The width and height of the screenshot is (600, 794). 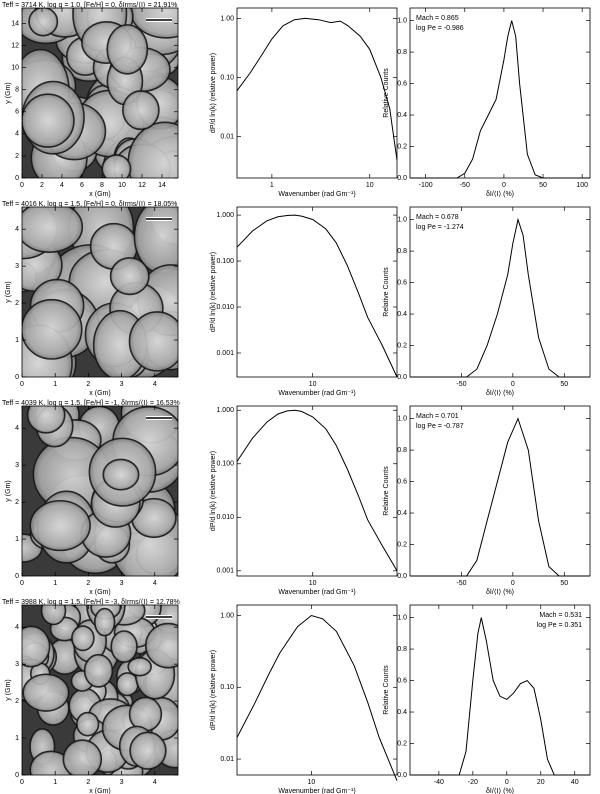 I want to click on x-tick-label: 100, so click(x=582, y=185).